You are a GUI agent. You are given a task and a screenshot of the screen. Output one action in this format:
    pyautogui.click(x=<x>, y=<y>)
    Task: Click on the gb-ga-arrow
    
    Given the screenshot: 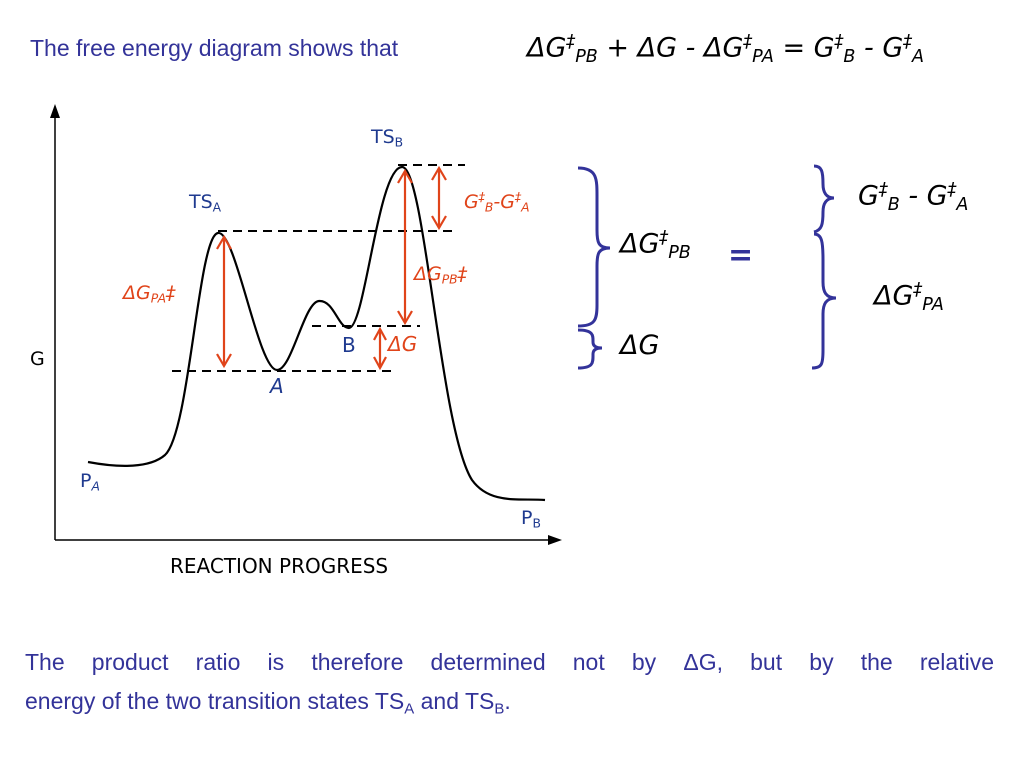 What is the action you would take?
    pyautogui.click(x=439, y=198)
    